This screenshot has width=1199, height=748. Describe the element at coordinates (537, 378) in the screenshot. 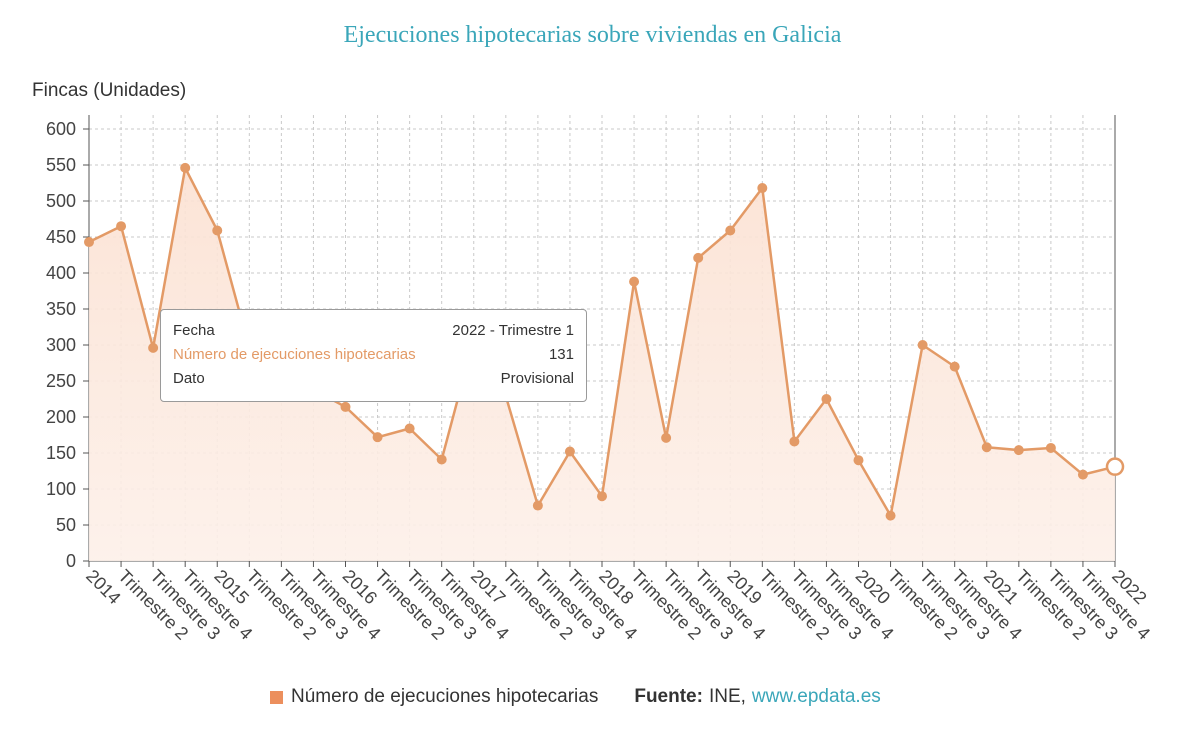

I see `tooltip-value: Provisional` at that location.